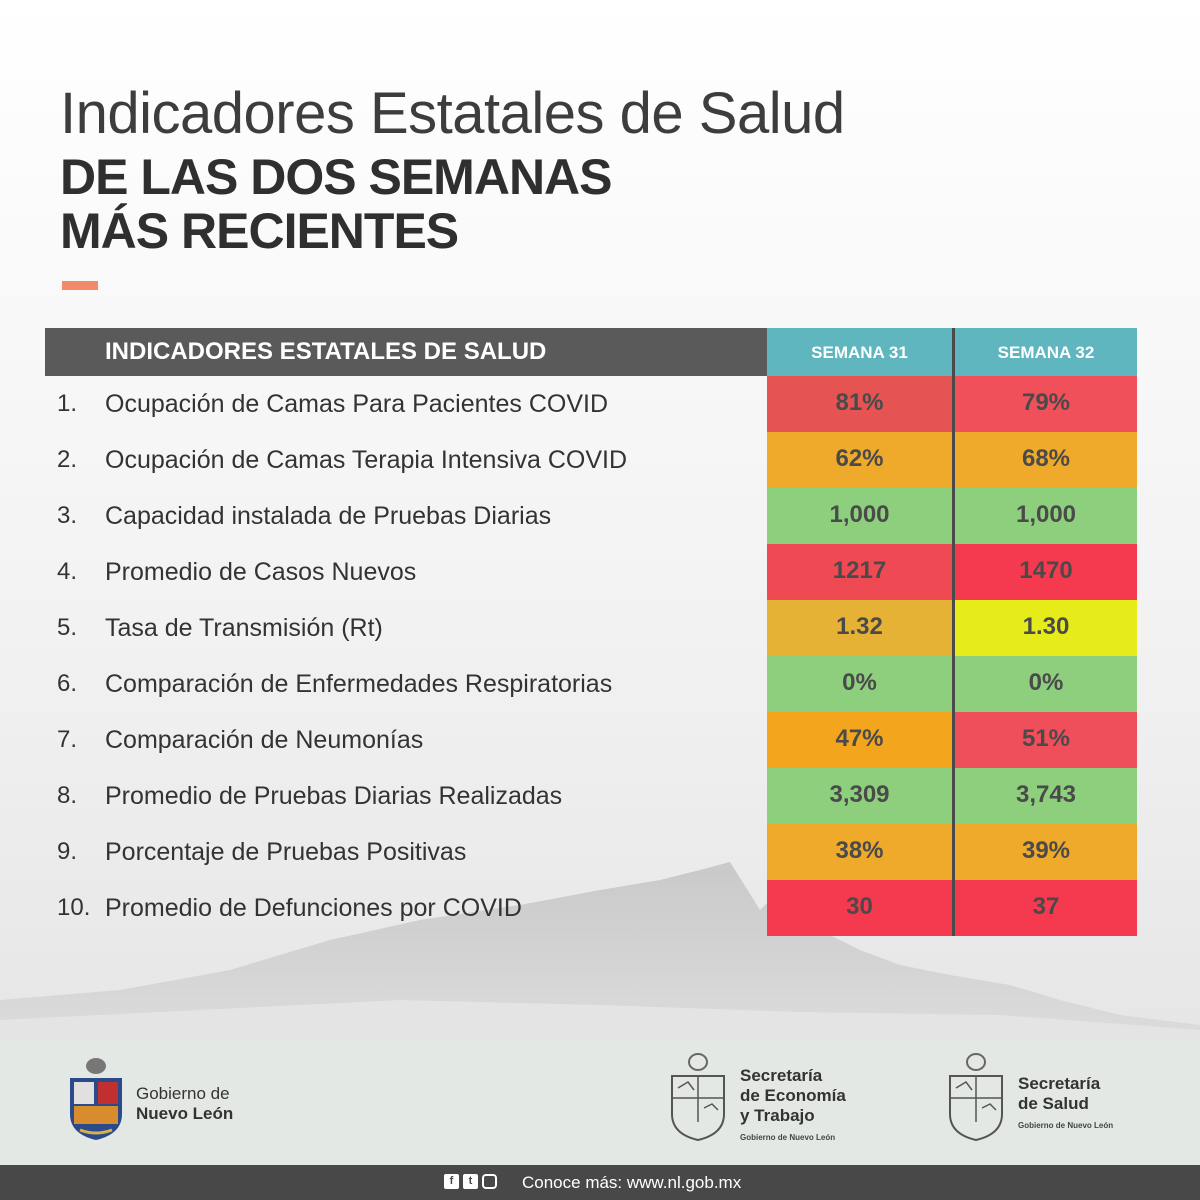 The height and width of the screenshot is (1200, 1200). What do you see at coordinates (334, 796) in the screenshot?
I see `row-label: Promedio de Pruebas Diarias Realizadas` at bounding box center [334, 796].